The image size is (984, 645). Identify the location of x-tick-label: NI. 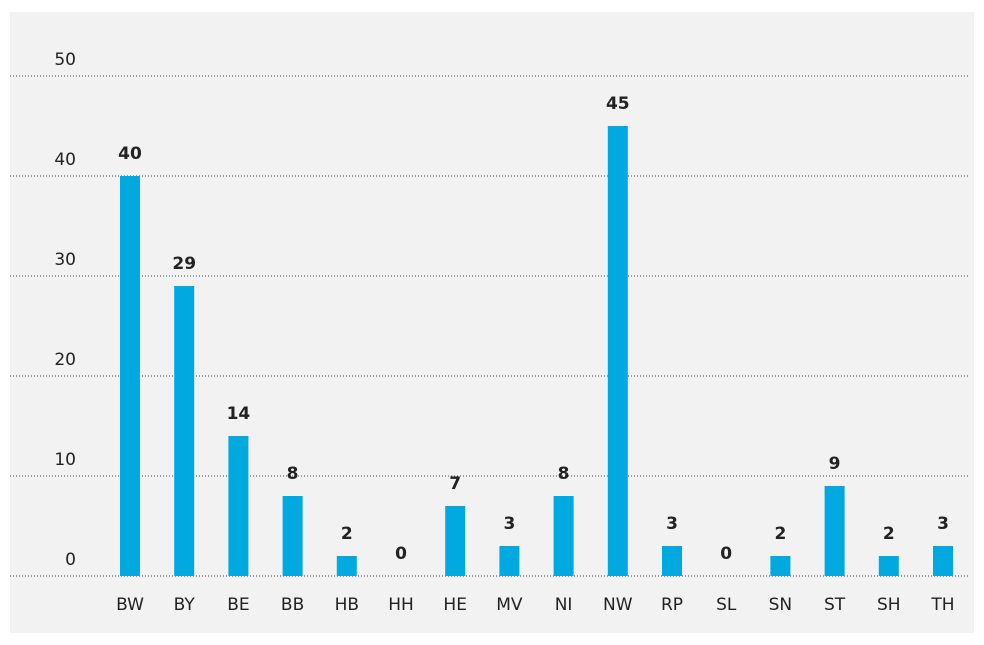
(564, 605).